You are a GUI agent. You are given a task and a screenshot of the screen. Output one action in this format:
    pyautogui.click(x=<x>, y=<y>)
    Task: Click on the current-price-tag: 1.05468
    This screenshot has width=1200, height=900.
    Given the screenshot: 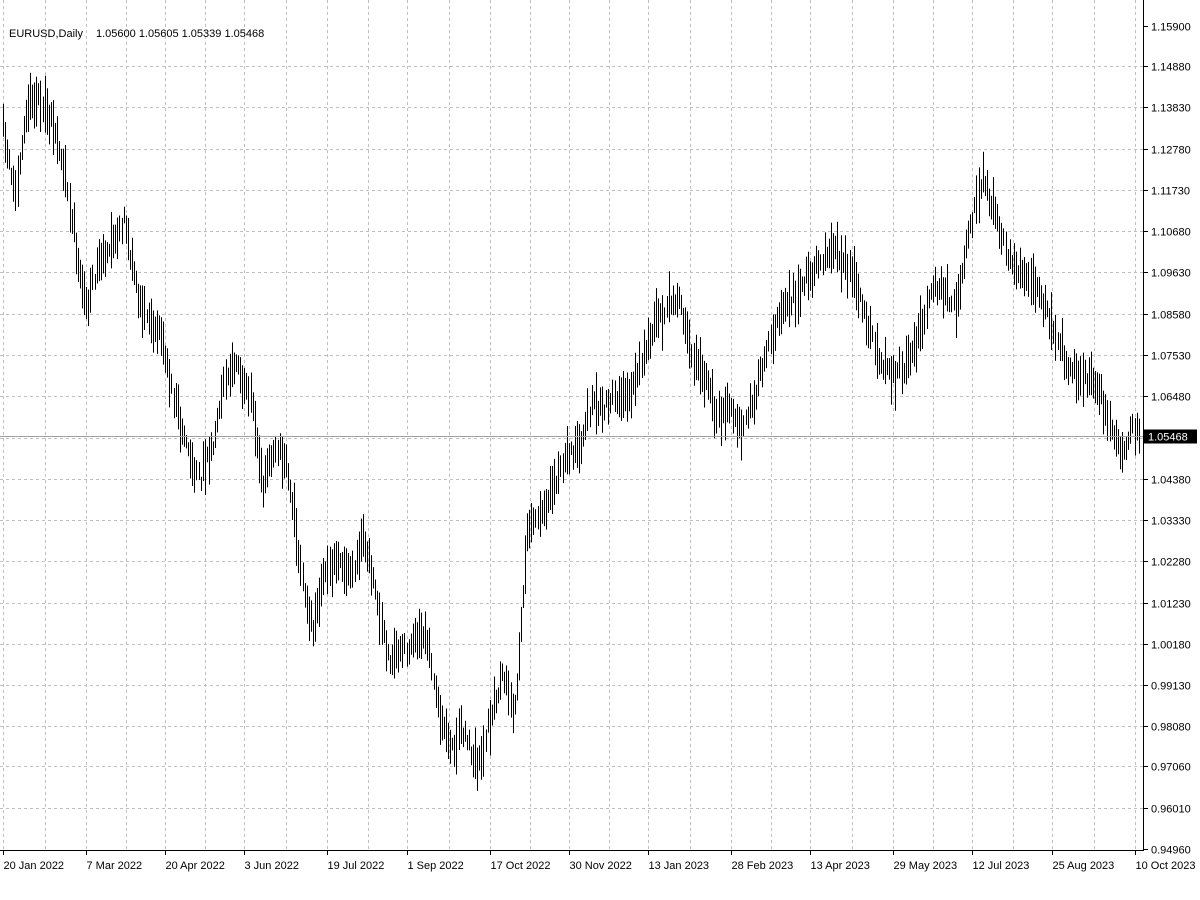 What is the action you would take?
    pyautogui.click(x=1170, y=436)
    